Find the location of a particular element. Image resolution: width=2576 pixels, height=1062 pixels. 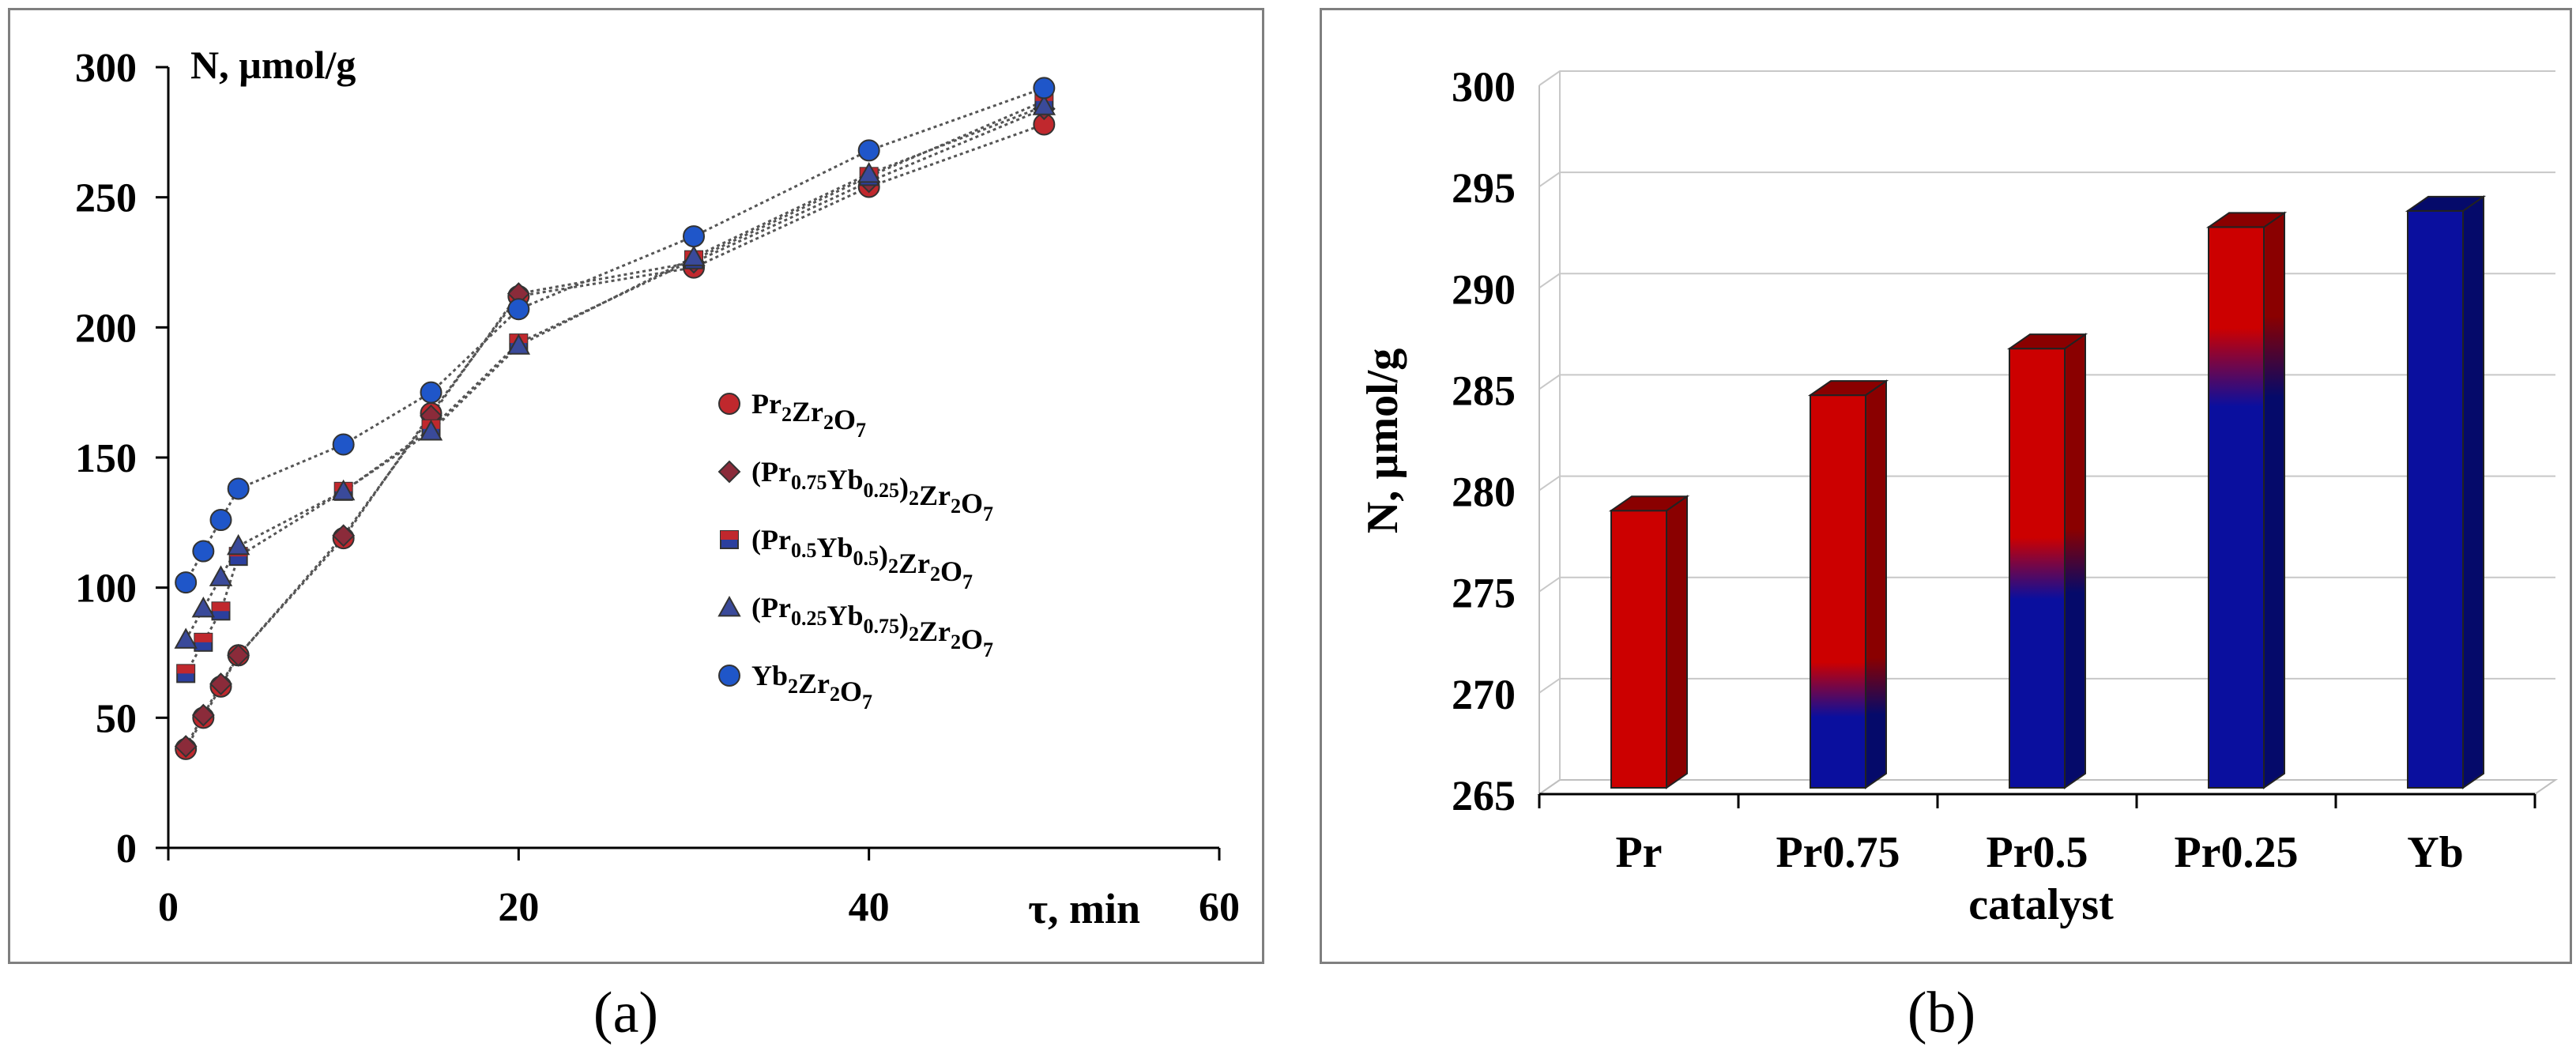

x-tick-label: Yb is located at coordinates (2435, 852).